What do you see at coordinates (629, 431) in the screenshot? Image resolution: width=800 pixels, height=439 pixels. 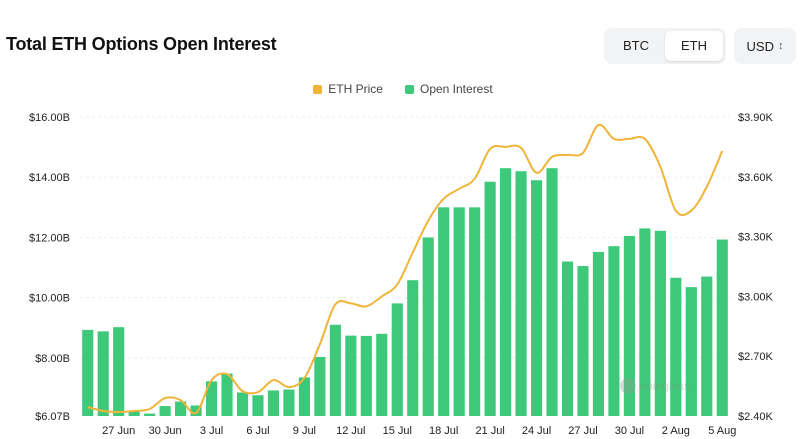 I see `x-tick-label: 30 Jul` at bounding box center [629, 431].